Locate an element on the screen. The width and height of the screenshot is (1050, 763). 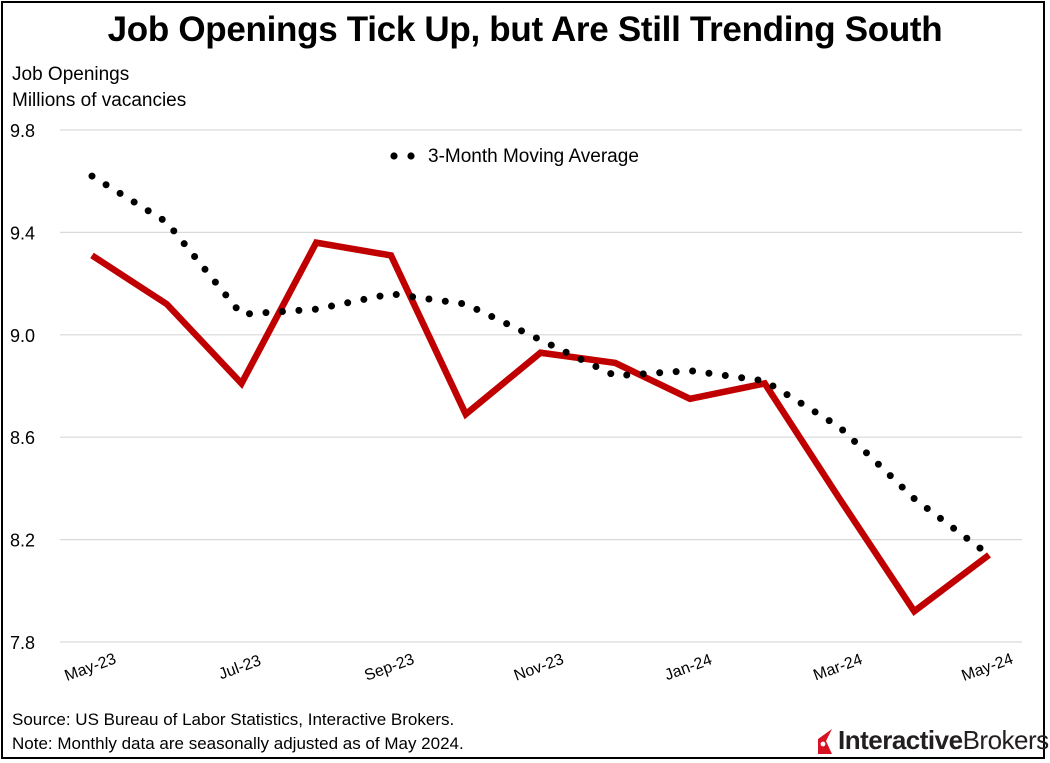
x-tick-label: May-24 is located at coordinates (987, 668).